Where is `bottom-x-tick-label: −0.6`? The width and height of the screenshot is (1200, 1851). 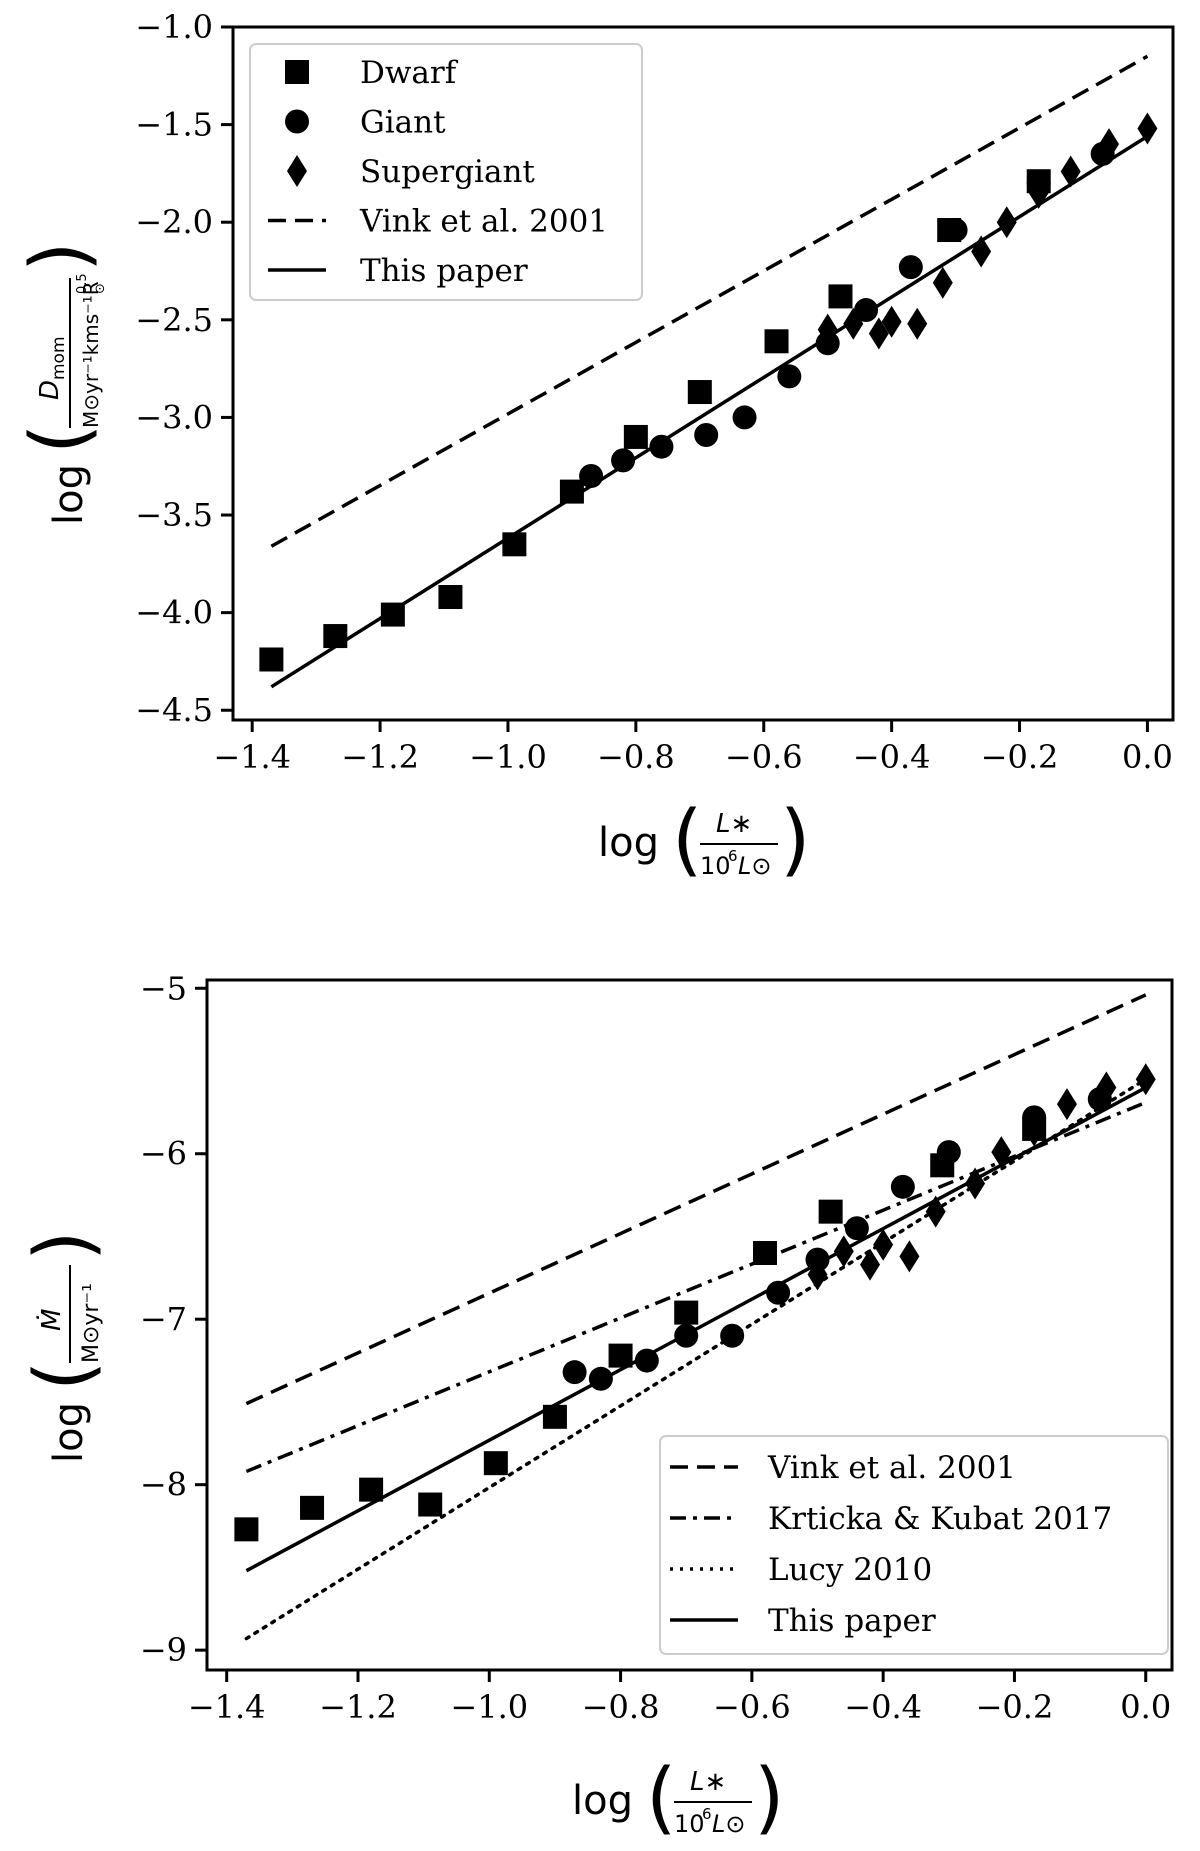
bottom-x-tick-label: −0.6 is located at coordinates (752, 1707).